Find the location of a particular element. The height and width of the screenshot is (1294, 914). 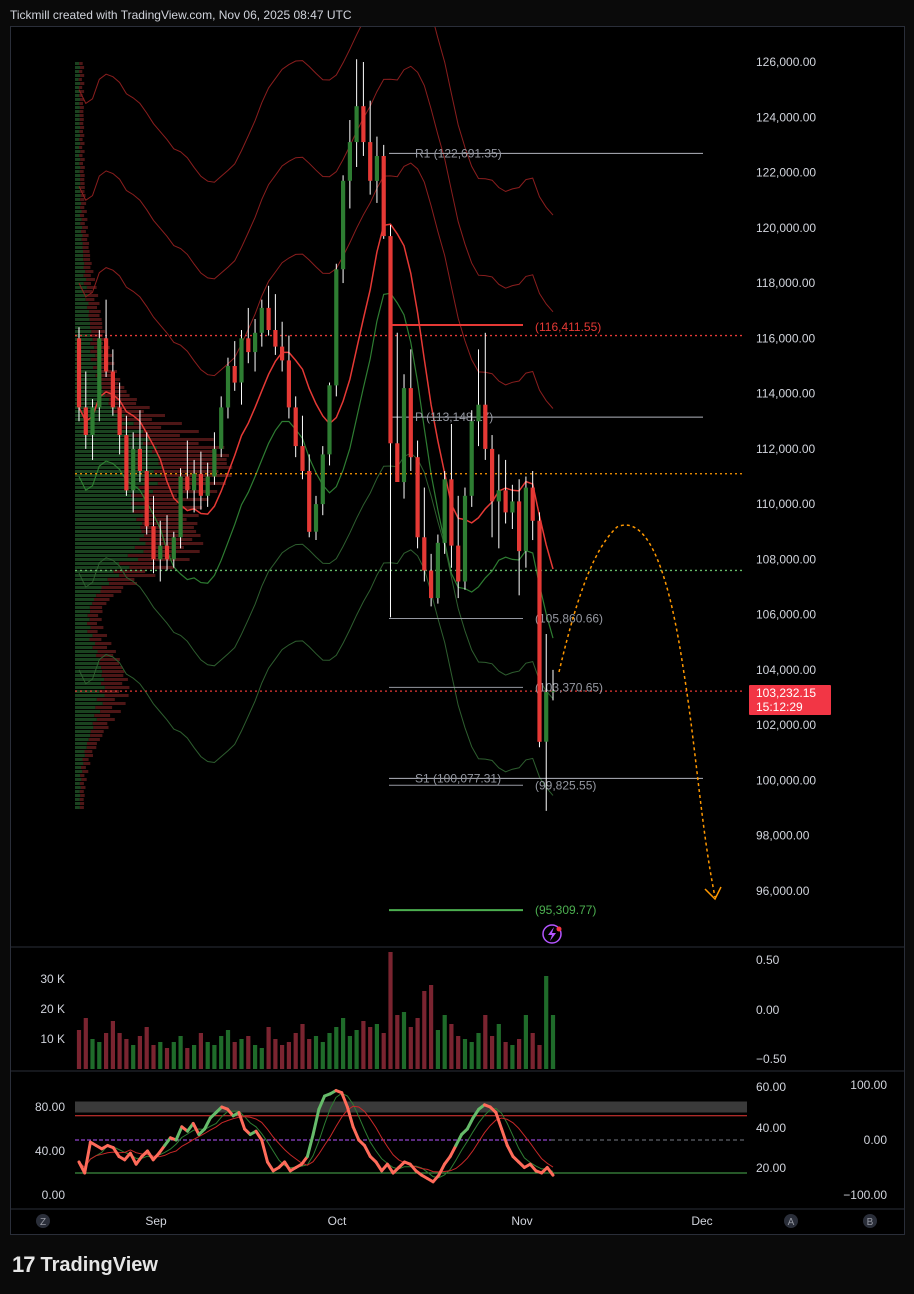

forecast-arrow-head is located at coordinates (713, 893).